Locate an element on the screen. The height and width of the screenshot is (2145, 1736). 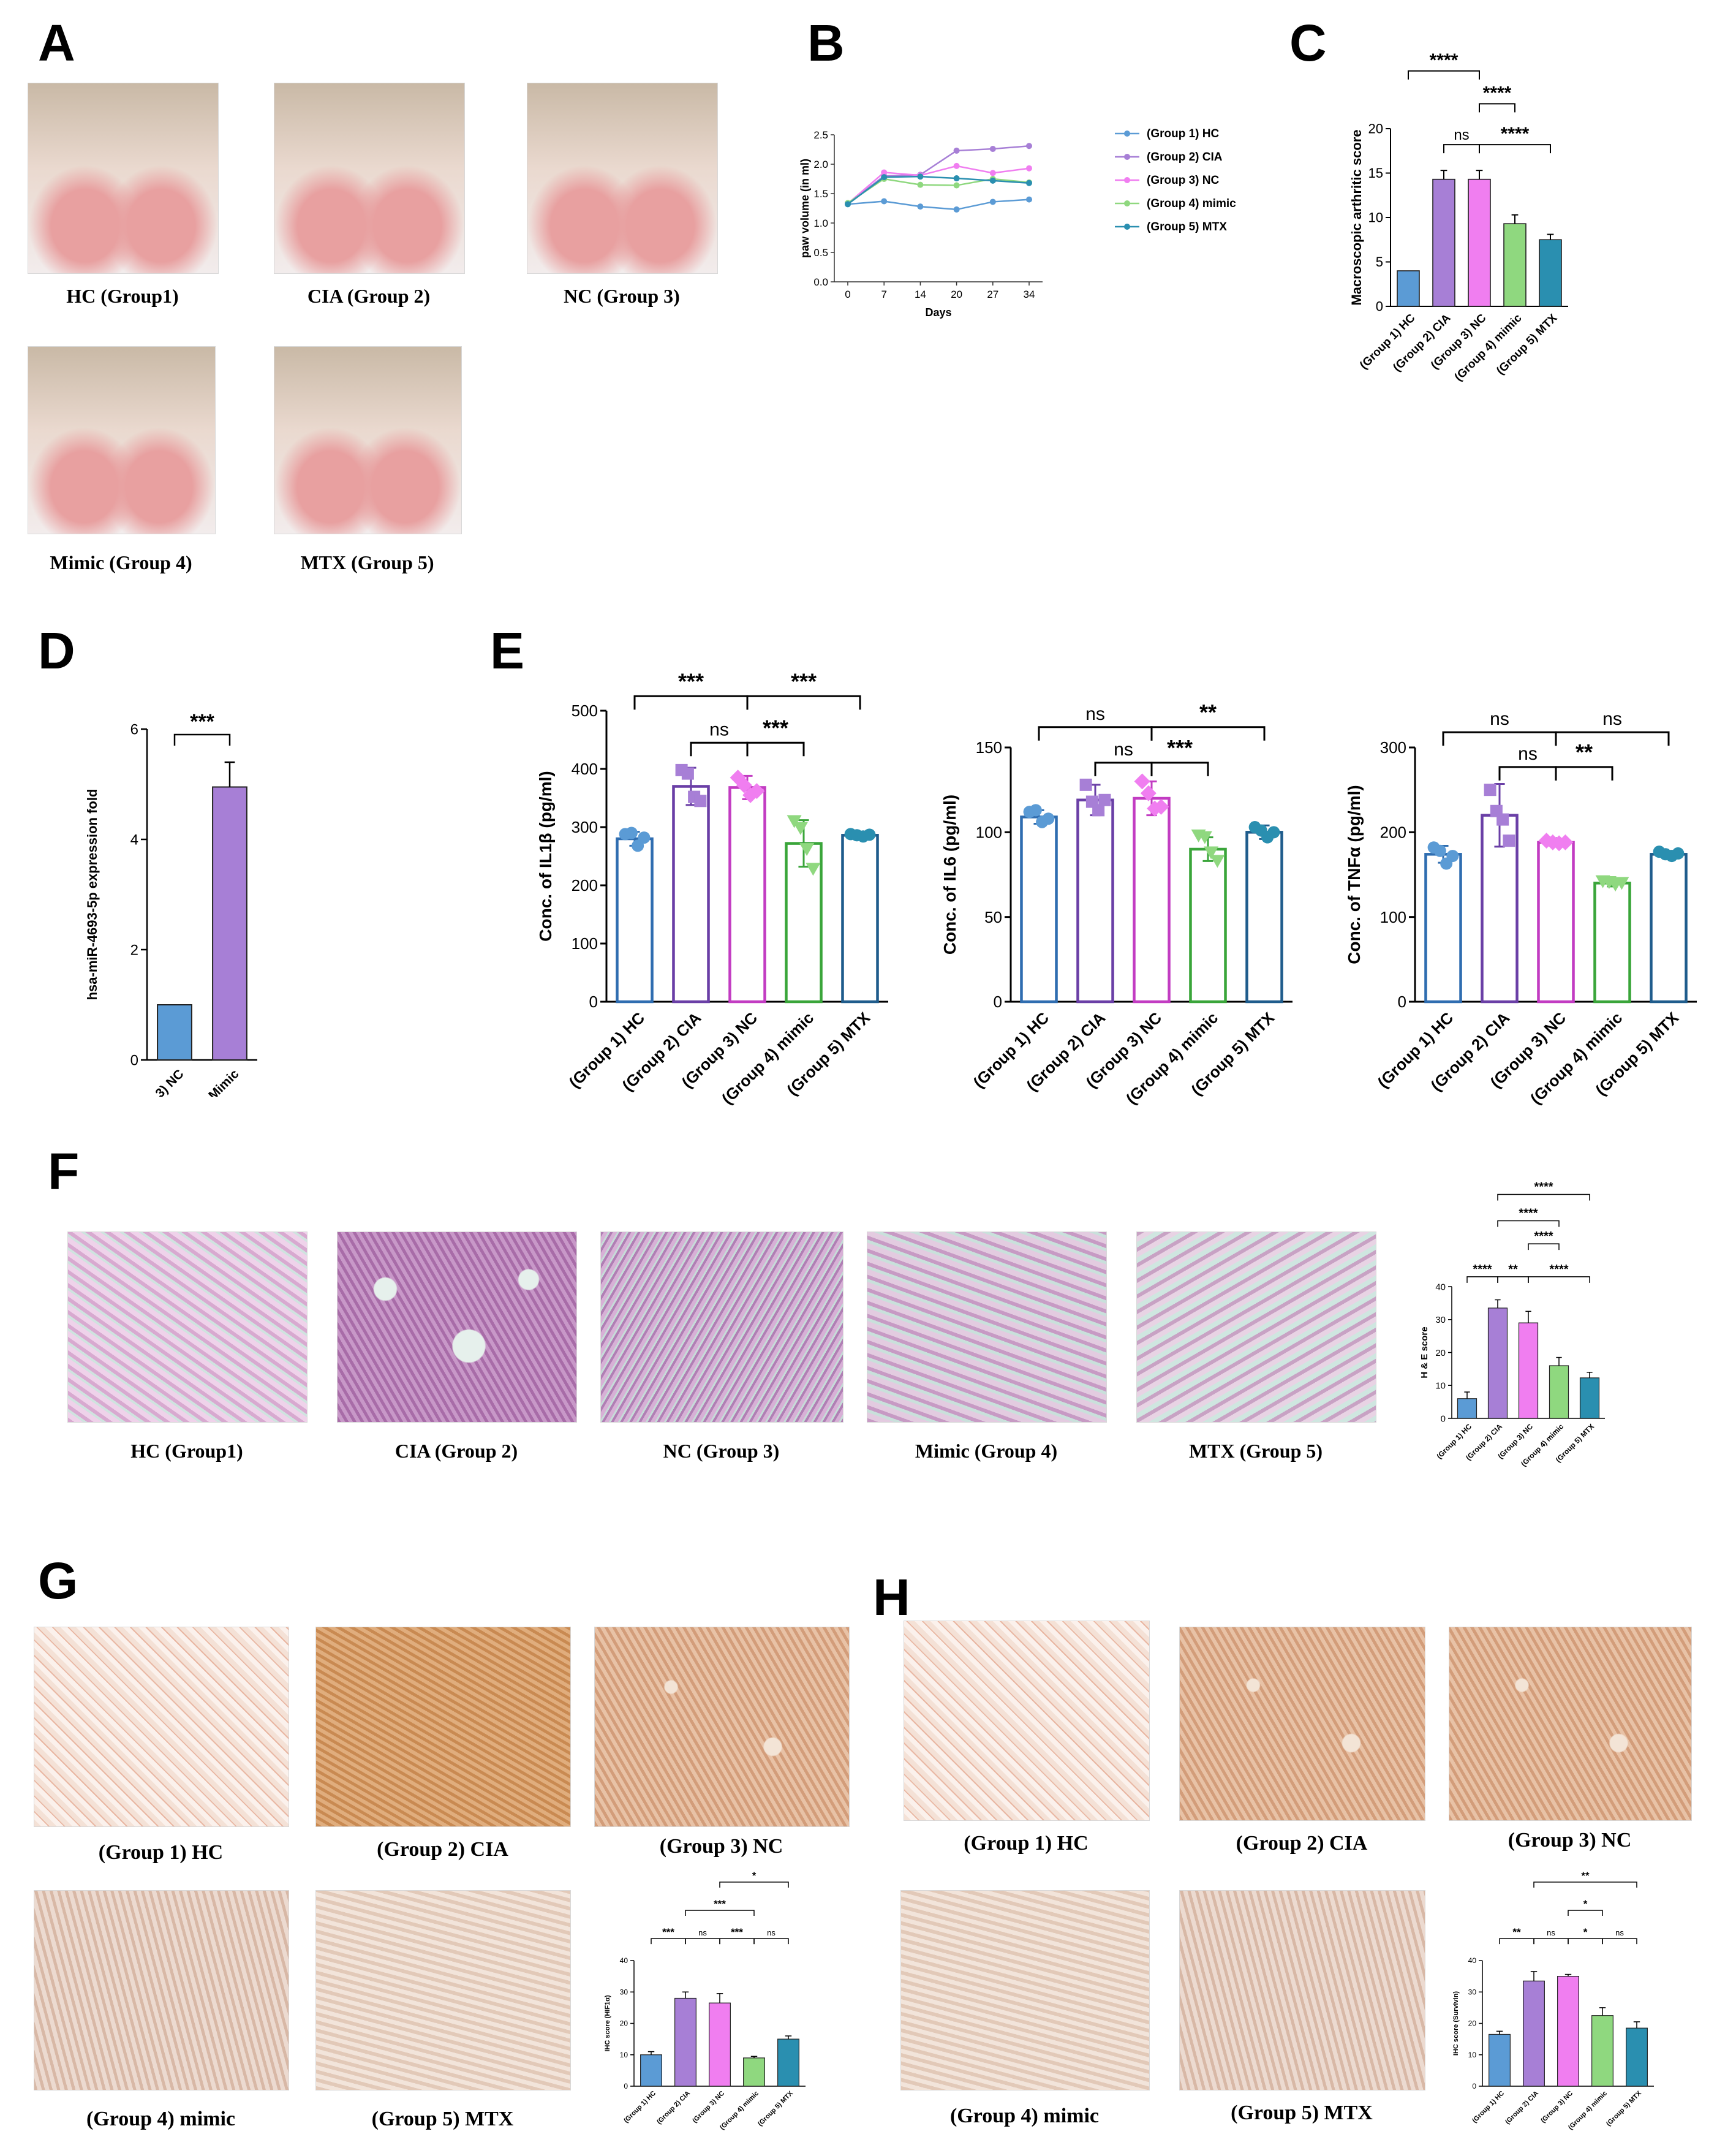
y-tick-label: 20 is located at coordinates (1473, 2023).